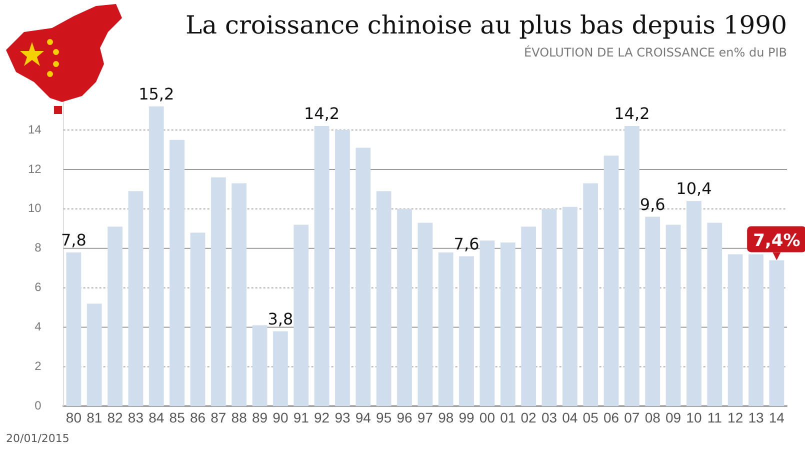 The image size is (805, 453). What do you see at coordinates (38, 287) in the screenshot?
I see `y-tick-label: 6` at bounding box center [38, 287].